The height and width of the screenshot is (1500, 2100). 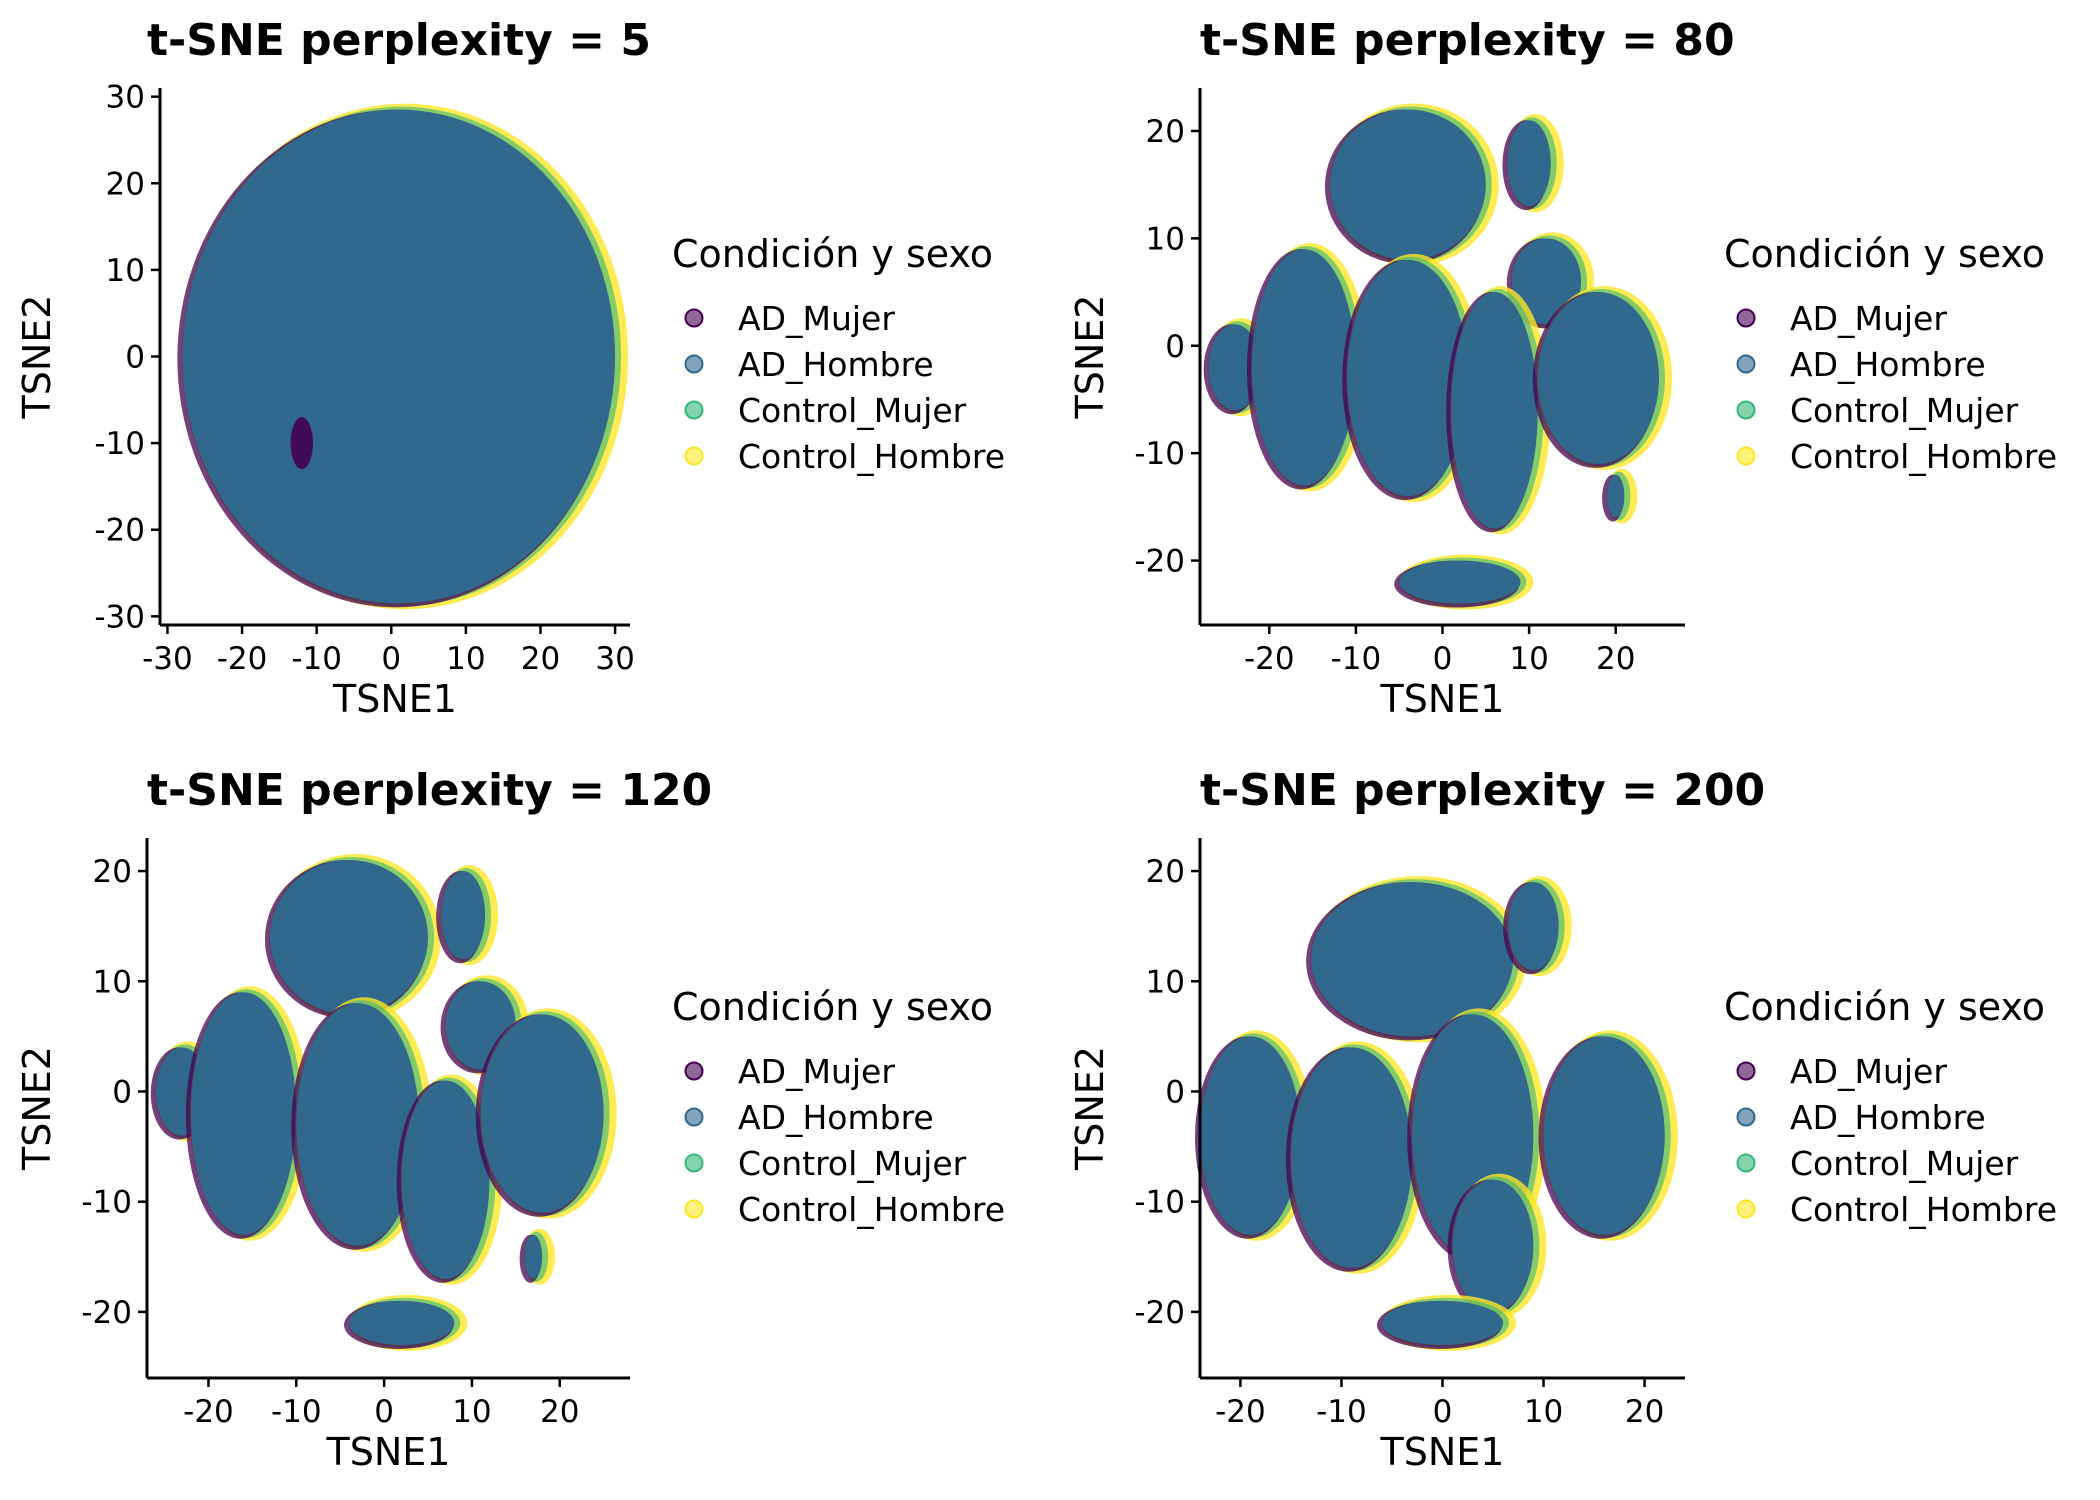 What do you see at coordinates (119, 617) in the screenshot?
I see `y-tick-label: -30` at bounding box center [119, 617].